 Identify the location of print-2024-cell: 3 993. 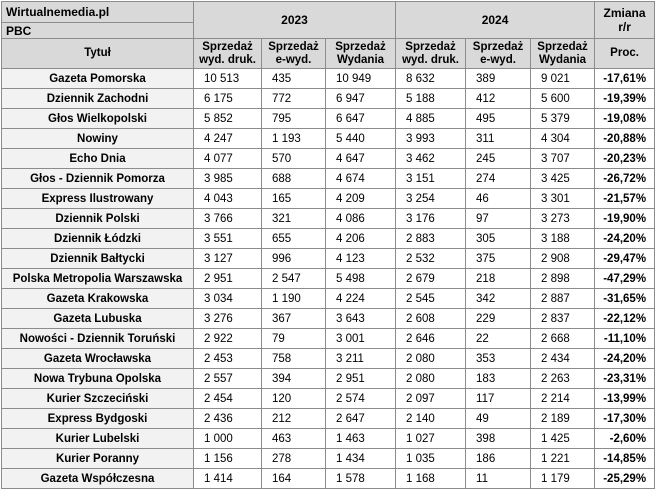
(431, 138).